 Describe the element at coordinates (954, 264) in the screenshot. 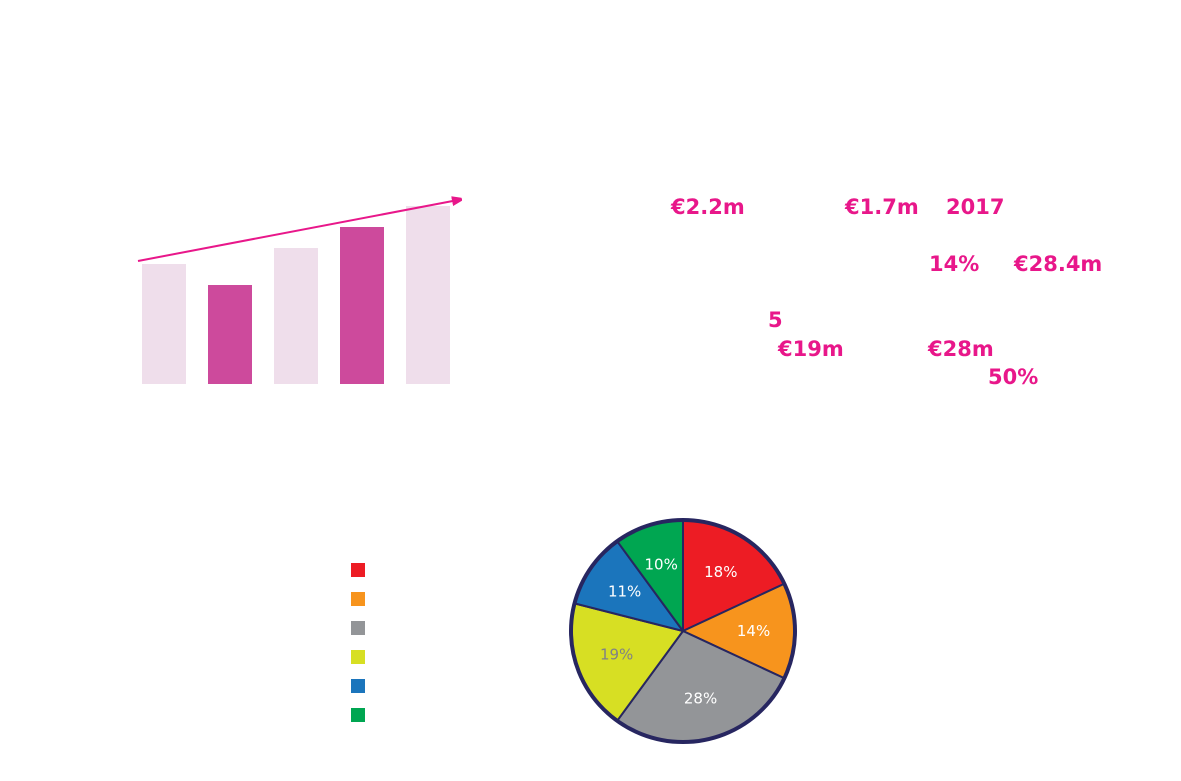

I see `stat-14-percent: 14%` at that location.